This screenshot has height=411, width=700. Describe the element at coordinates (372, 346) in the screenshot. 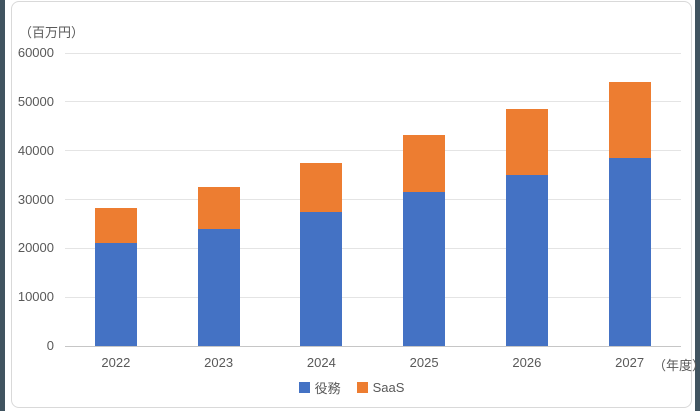

I see `x-axis-line` at that location.